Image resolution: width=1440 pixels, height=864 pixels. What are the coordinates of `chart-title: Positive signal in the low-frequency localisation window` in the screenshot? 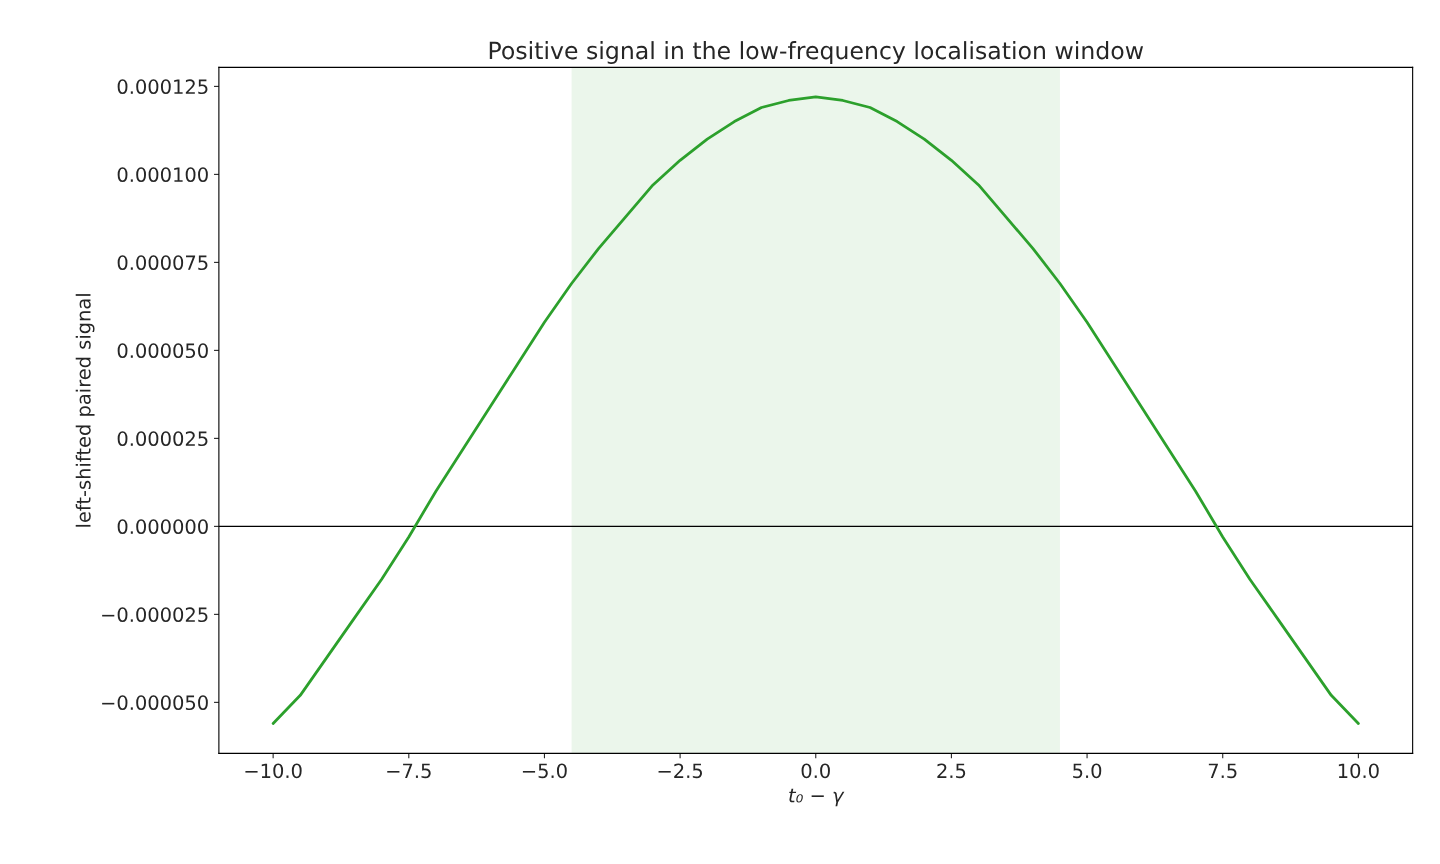 It's located at (816, 52).